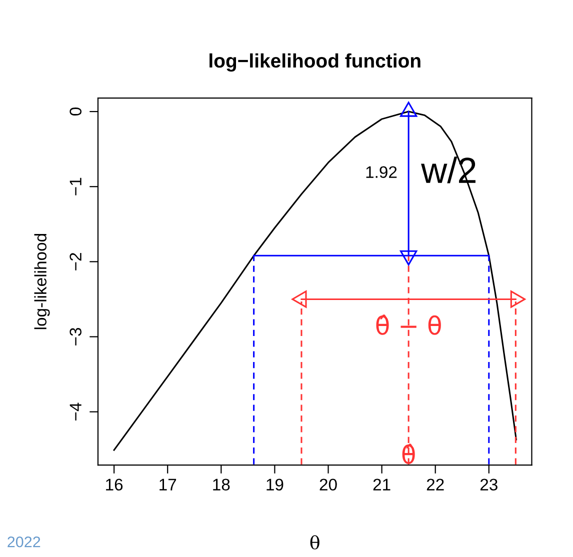 This screenshot has width=573, height=557. I want to click on x-tick-label: 19, so click(275, 484).